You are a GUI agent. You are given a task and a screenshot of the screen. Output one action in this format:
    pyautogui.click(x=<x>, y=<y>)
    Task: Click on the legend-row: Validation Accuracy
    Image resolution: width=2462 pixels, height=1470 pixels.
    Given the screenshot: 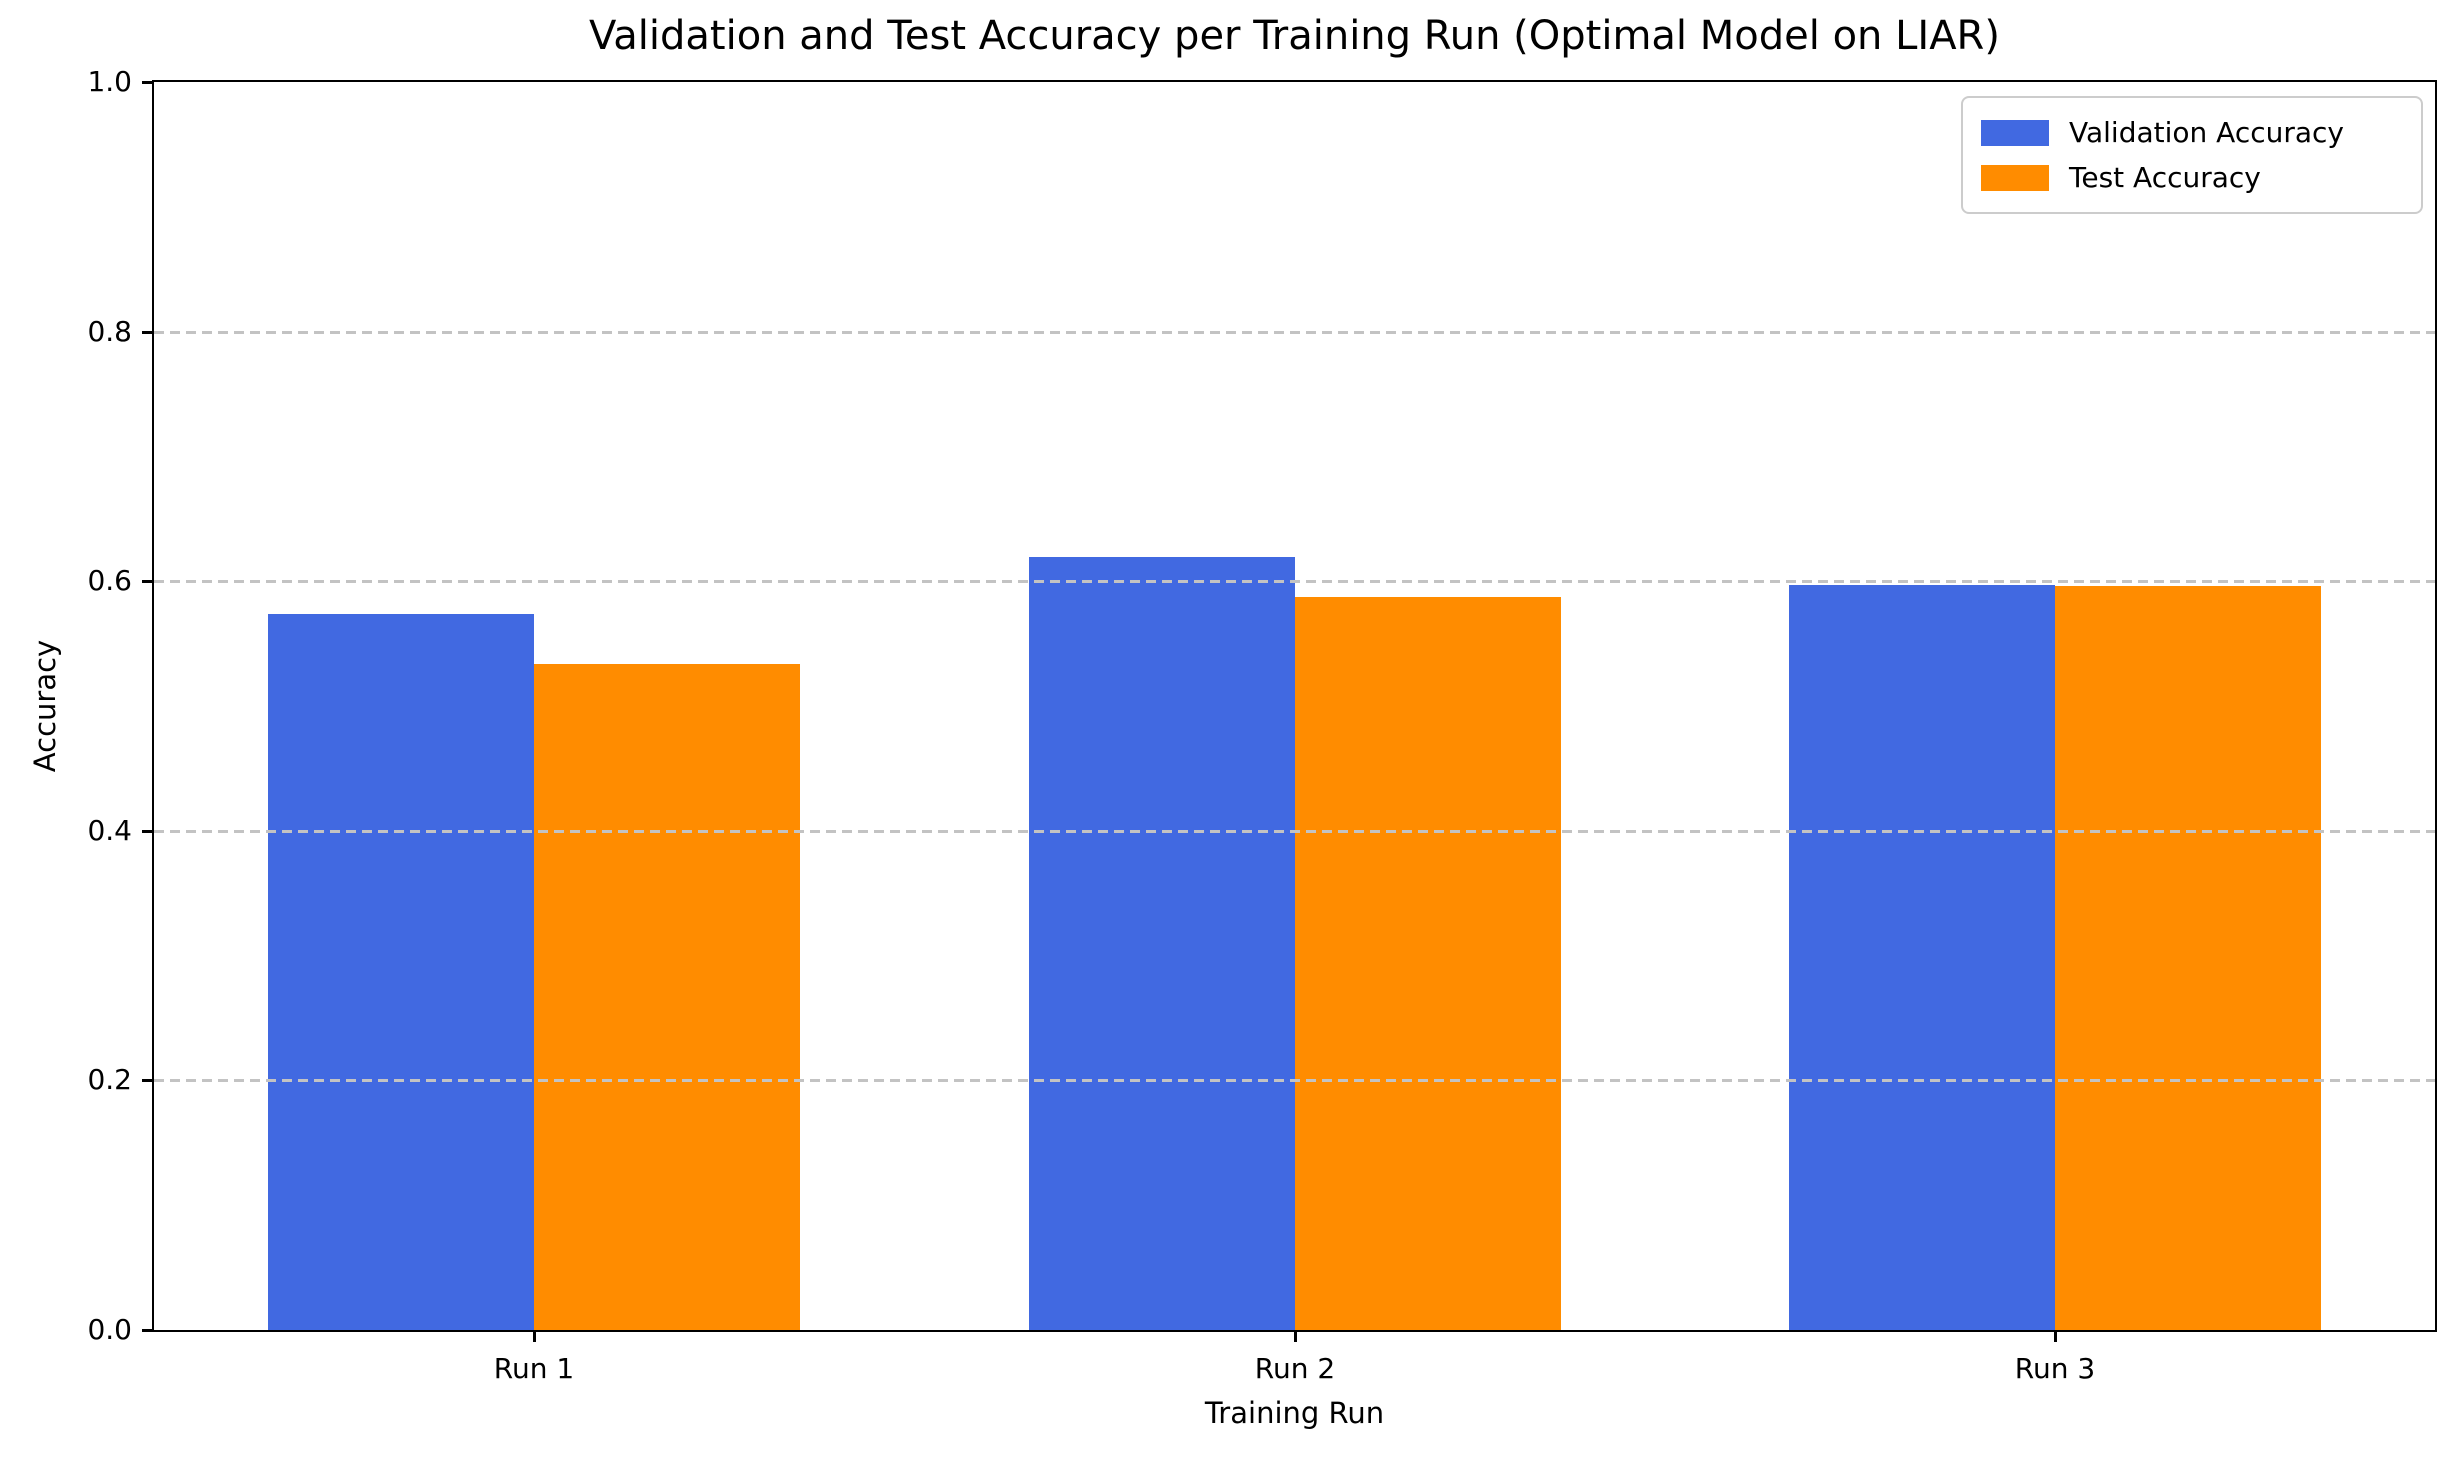 What is the action you would take?
    pyautogui.click(x=2192, y=132)
    